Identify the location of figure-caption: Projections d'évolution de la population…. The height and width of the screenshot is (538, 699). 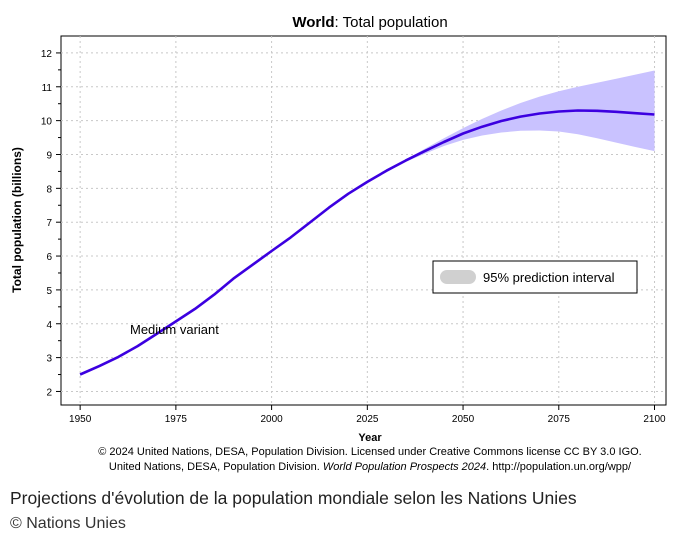
(293, 498).